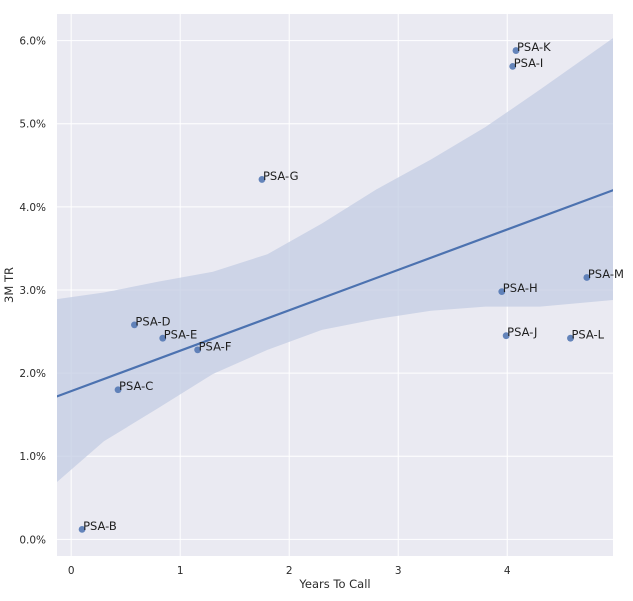 The image size is (633, 601). I want to click on y-axis-title: 3M TR, so click(9, 285).